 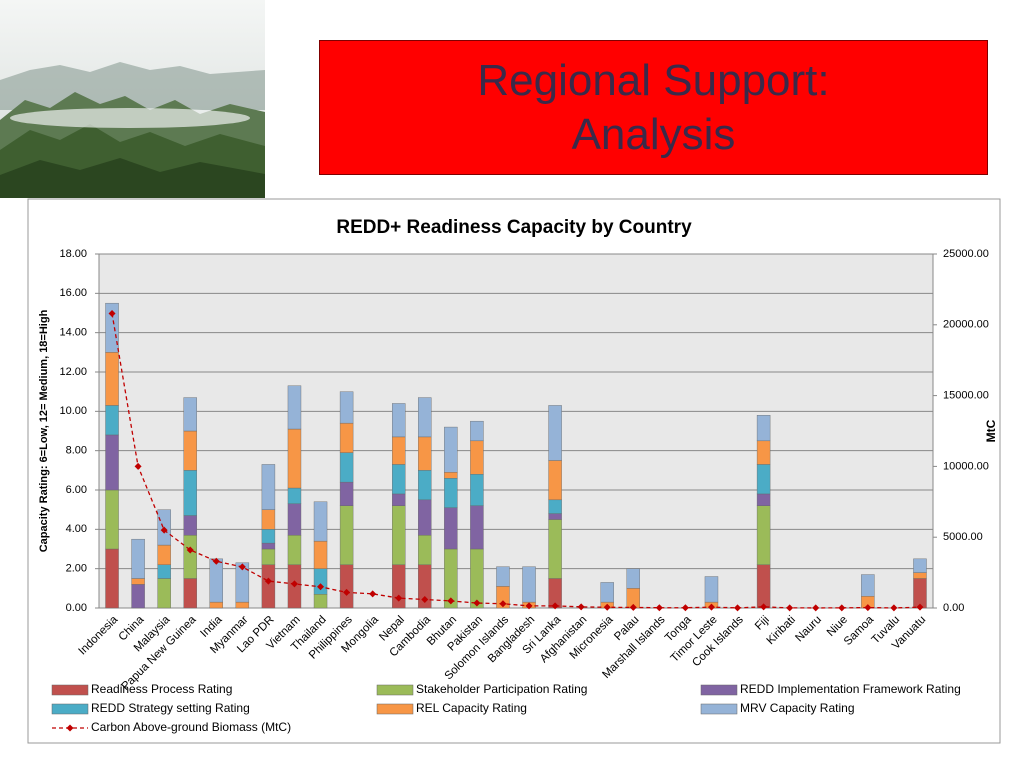 I want to click on x-tick-label: Pakistan, so click(x=465, y=634).